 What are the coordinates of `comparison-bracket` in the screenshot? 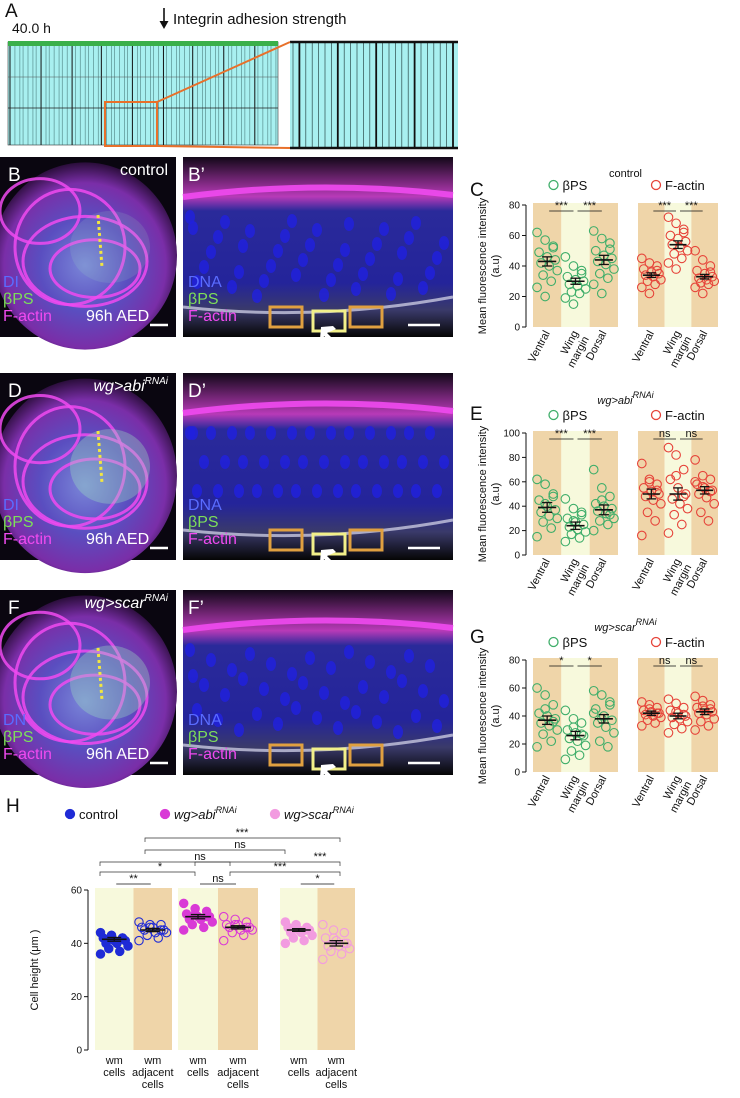 It's located at (212, 863).